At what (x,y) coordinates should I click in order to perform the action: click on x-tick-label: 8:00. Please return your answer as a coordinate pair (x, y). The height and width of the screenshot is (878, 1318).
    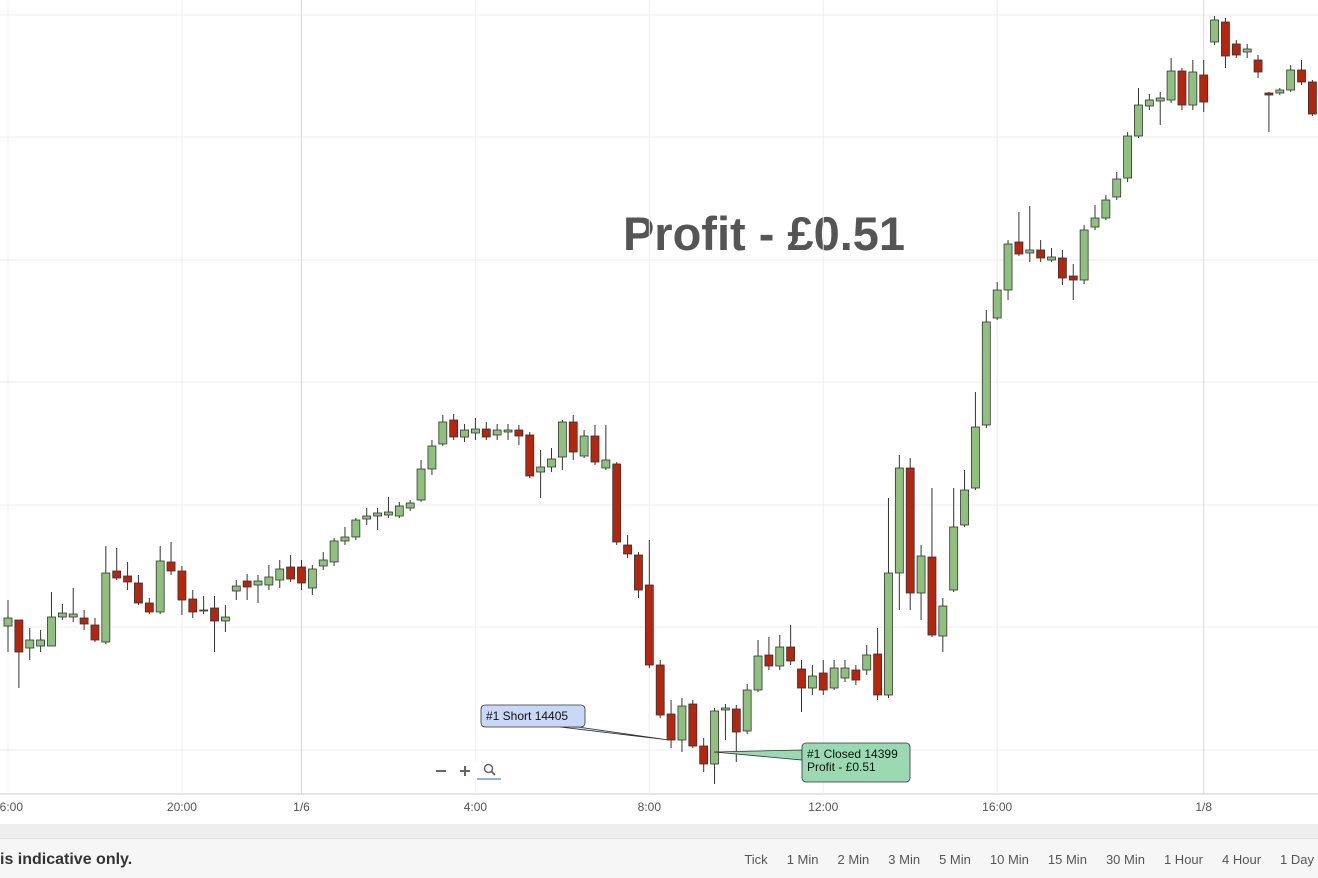
    Looking at the image, I should click on (650, 807).